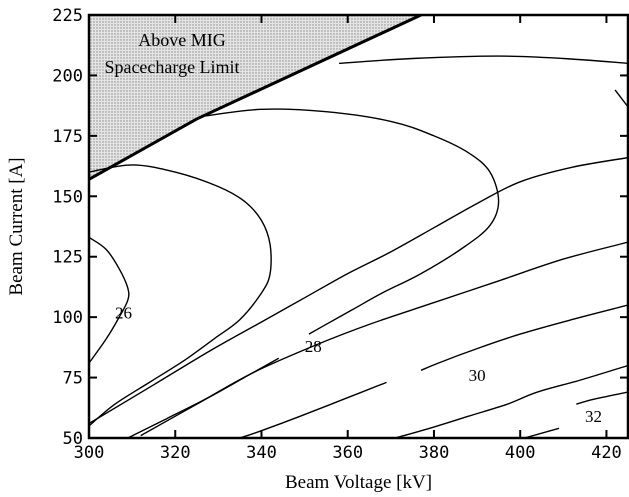  I want to click on x-tick-label: 320, so click(175, 453).